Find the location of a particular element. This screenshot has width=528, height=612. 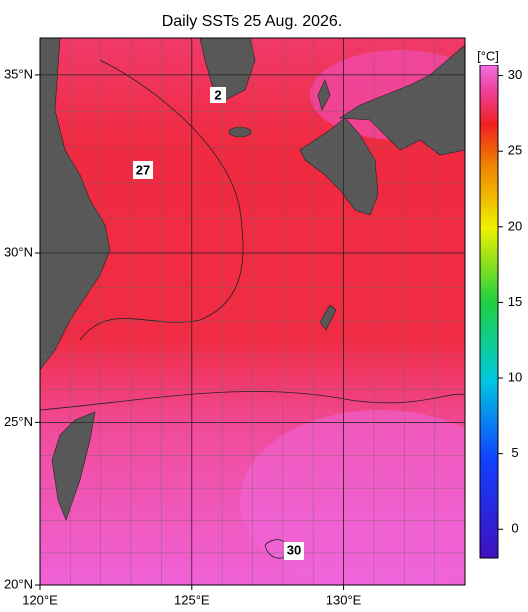

land-taiwan is located at coordinates (73, 466).